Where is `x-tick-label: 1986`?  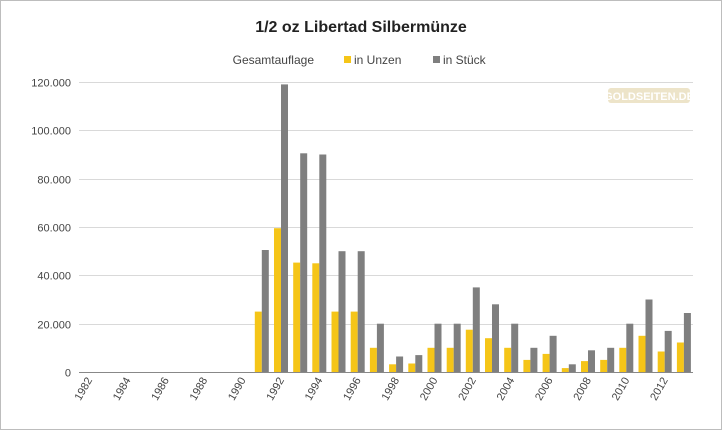
x-tick-label: 1986 is located at coordinates (160, 389).